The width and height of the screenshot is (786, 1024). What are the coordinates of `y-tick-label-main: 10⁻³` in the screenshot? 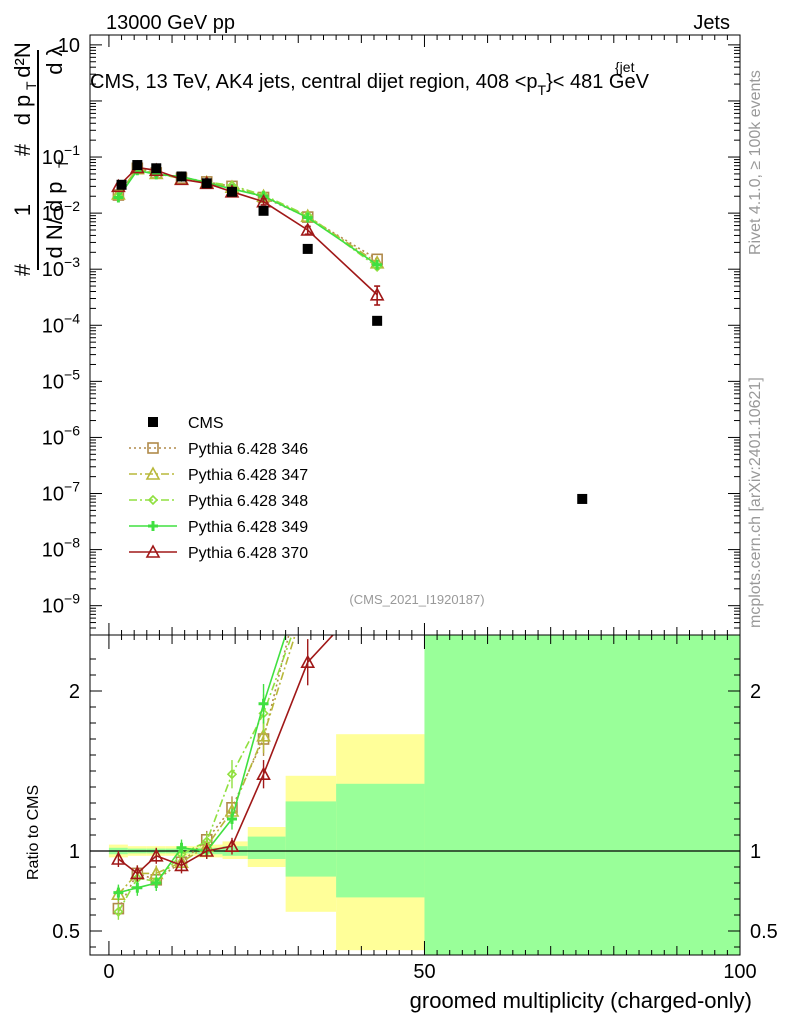 It's located at (61, 267).